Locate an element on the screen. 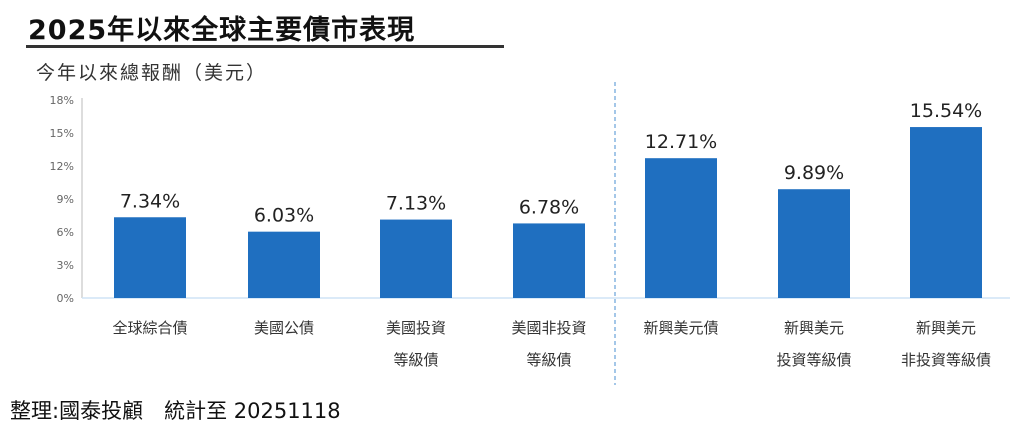 This screenshot has height=440, width=1024. data-label: 6.03% is located at coordinates (284, 216).